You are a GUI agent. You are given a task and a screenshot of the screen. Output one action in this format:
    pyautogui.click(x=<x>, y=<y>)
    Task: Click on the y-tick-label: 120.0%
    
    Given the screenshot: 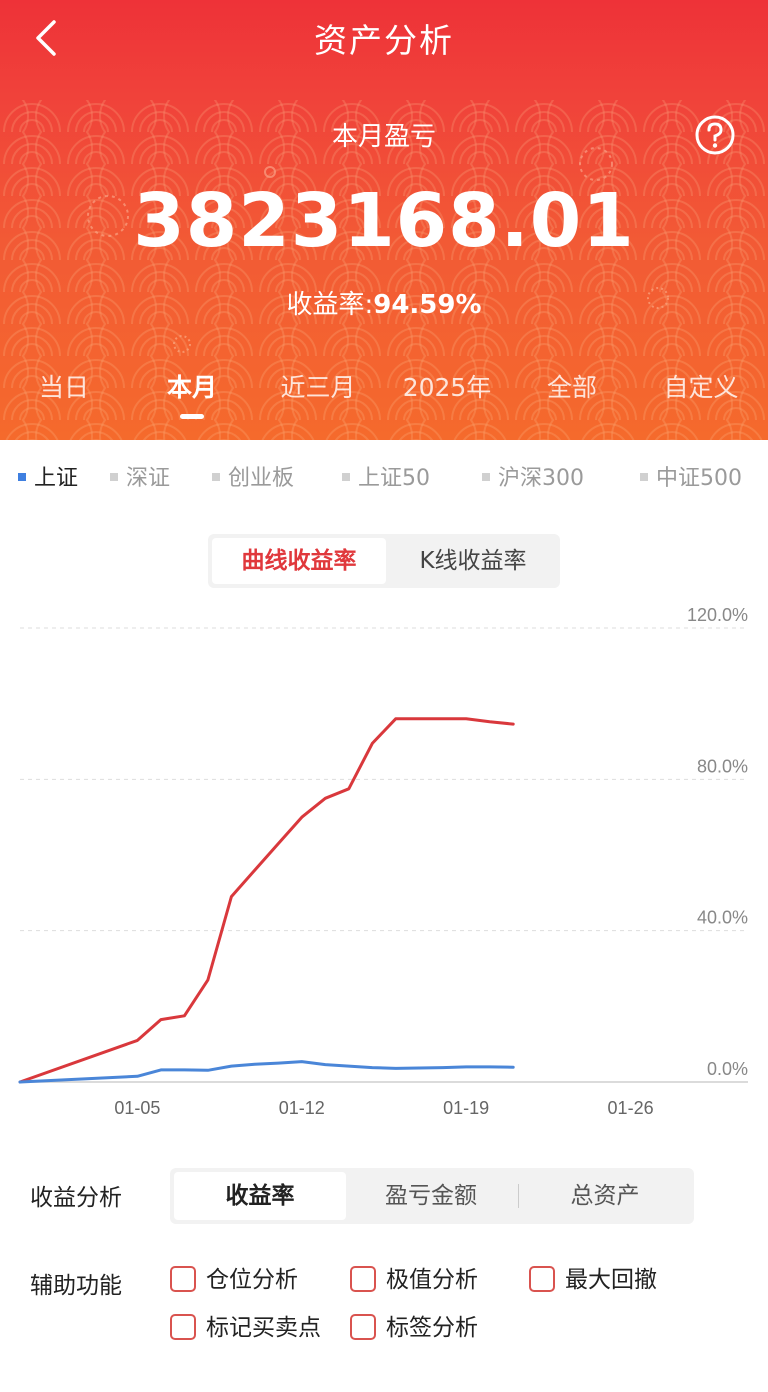 What is the action you would take?
    pyautogui.click(x=717, y=615)
    